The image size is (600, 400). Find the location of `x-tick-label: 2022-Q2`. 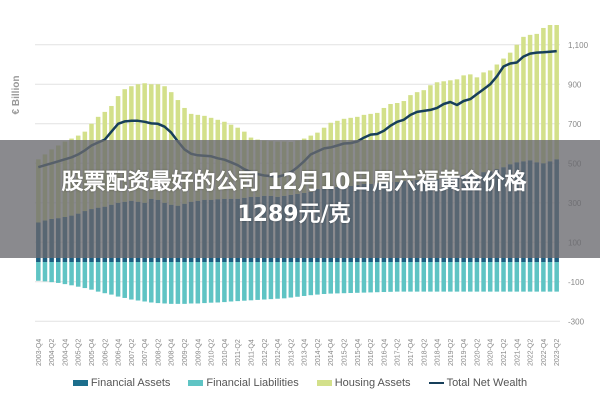

x-tick-label: 2022-Q2 is located at coordinates (531, 352).